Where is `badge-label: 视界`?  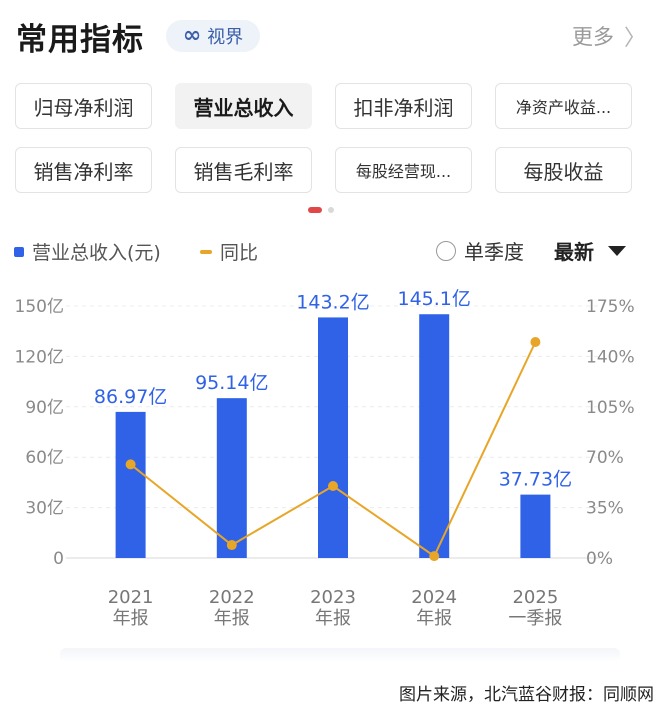 badge-label: 视界 is located at coordinates (225, 37).